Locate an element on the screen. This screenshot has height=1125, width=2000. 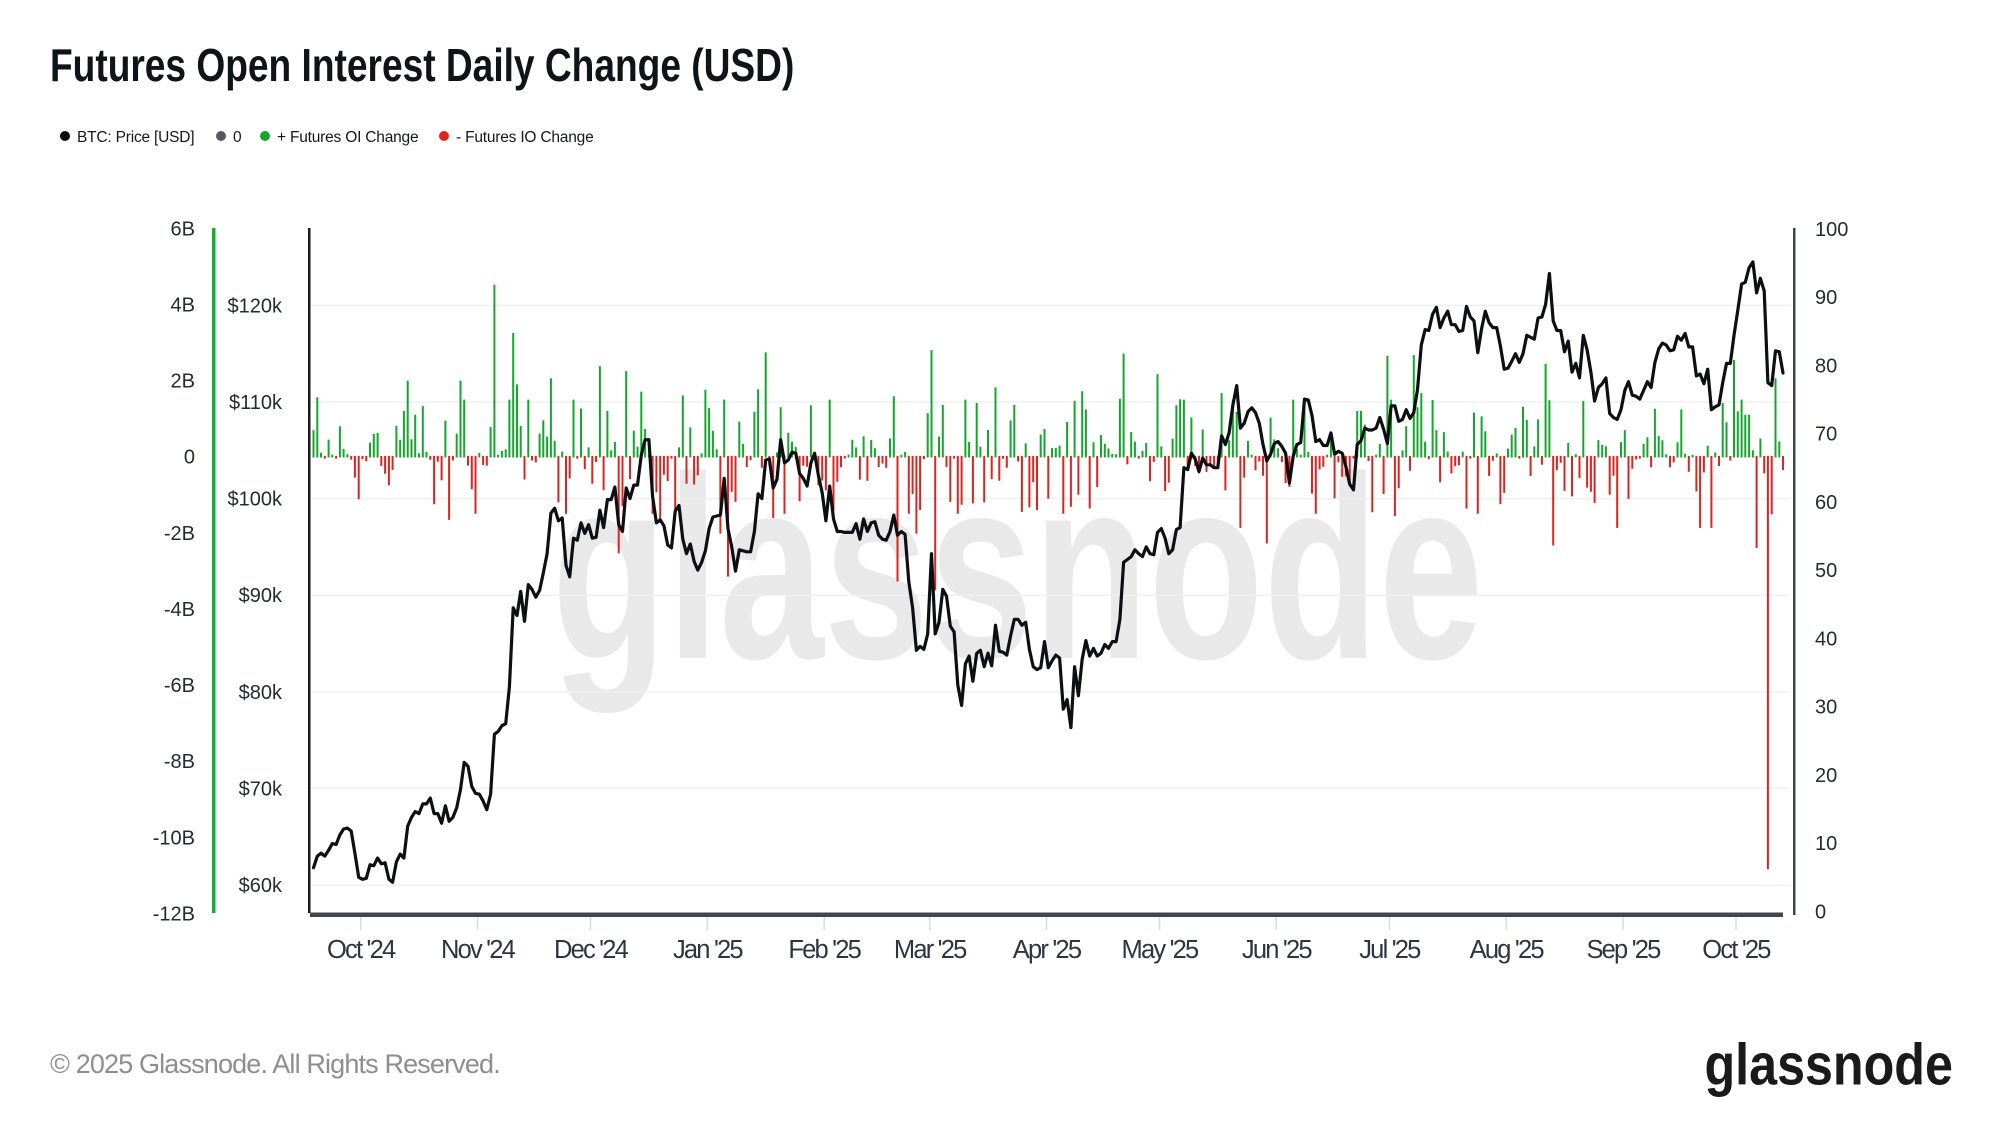
svg-text: Oct '24 is located at coordinates (361, 950).